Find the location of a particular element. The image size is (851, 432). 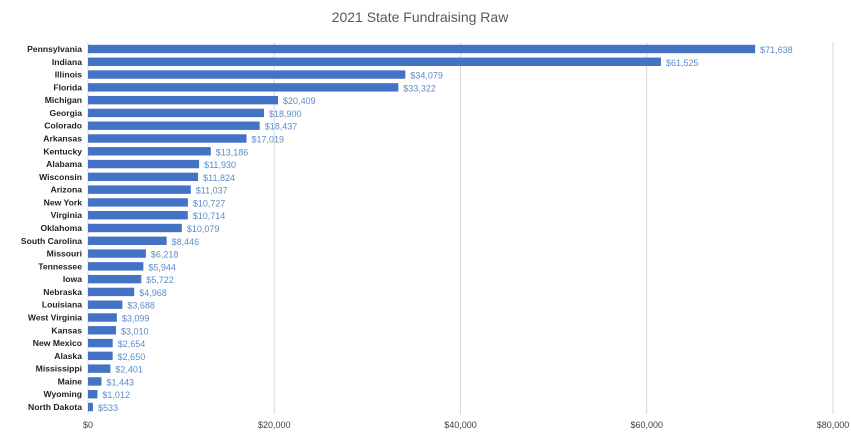

category-label: Colorado is located at coordinates (63, 126).